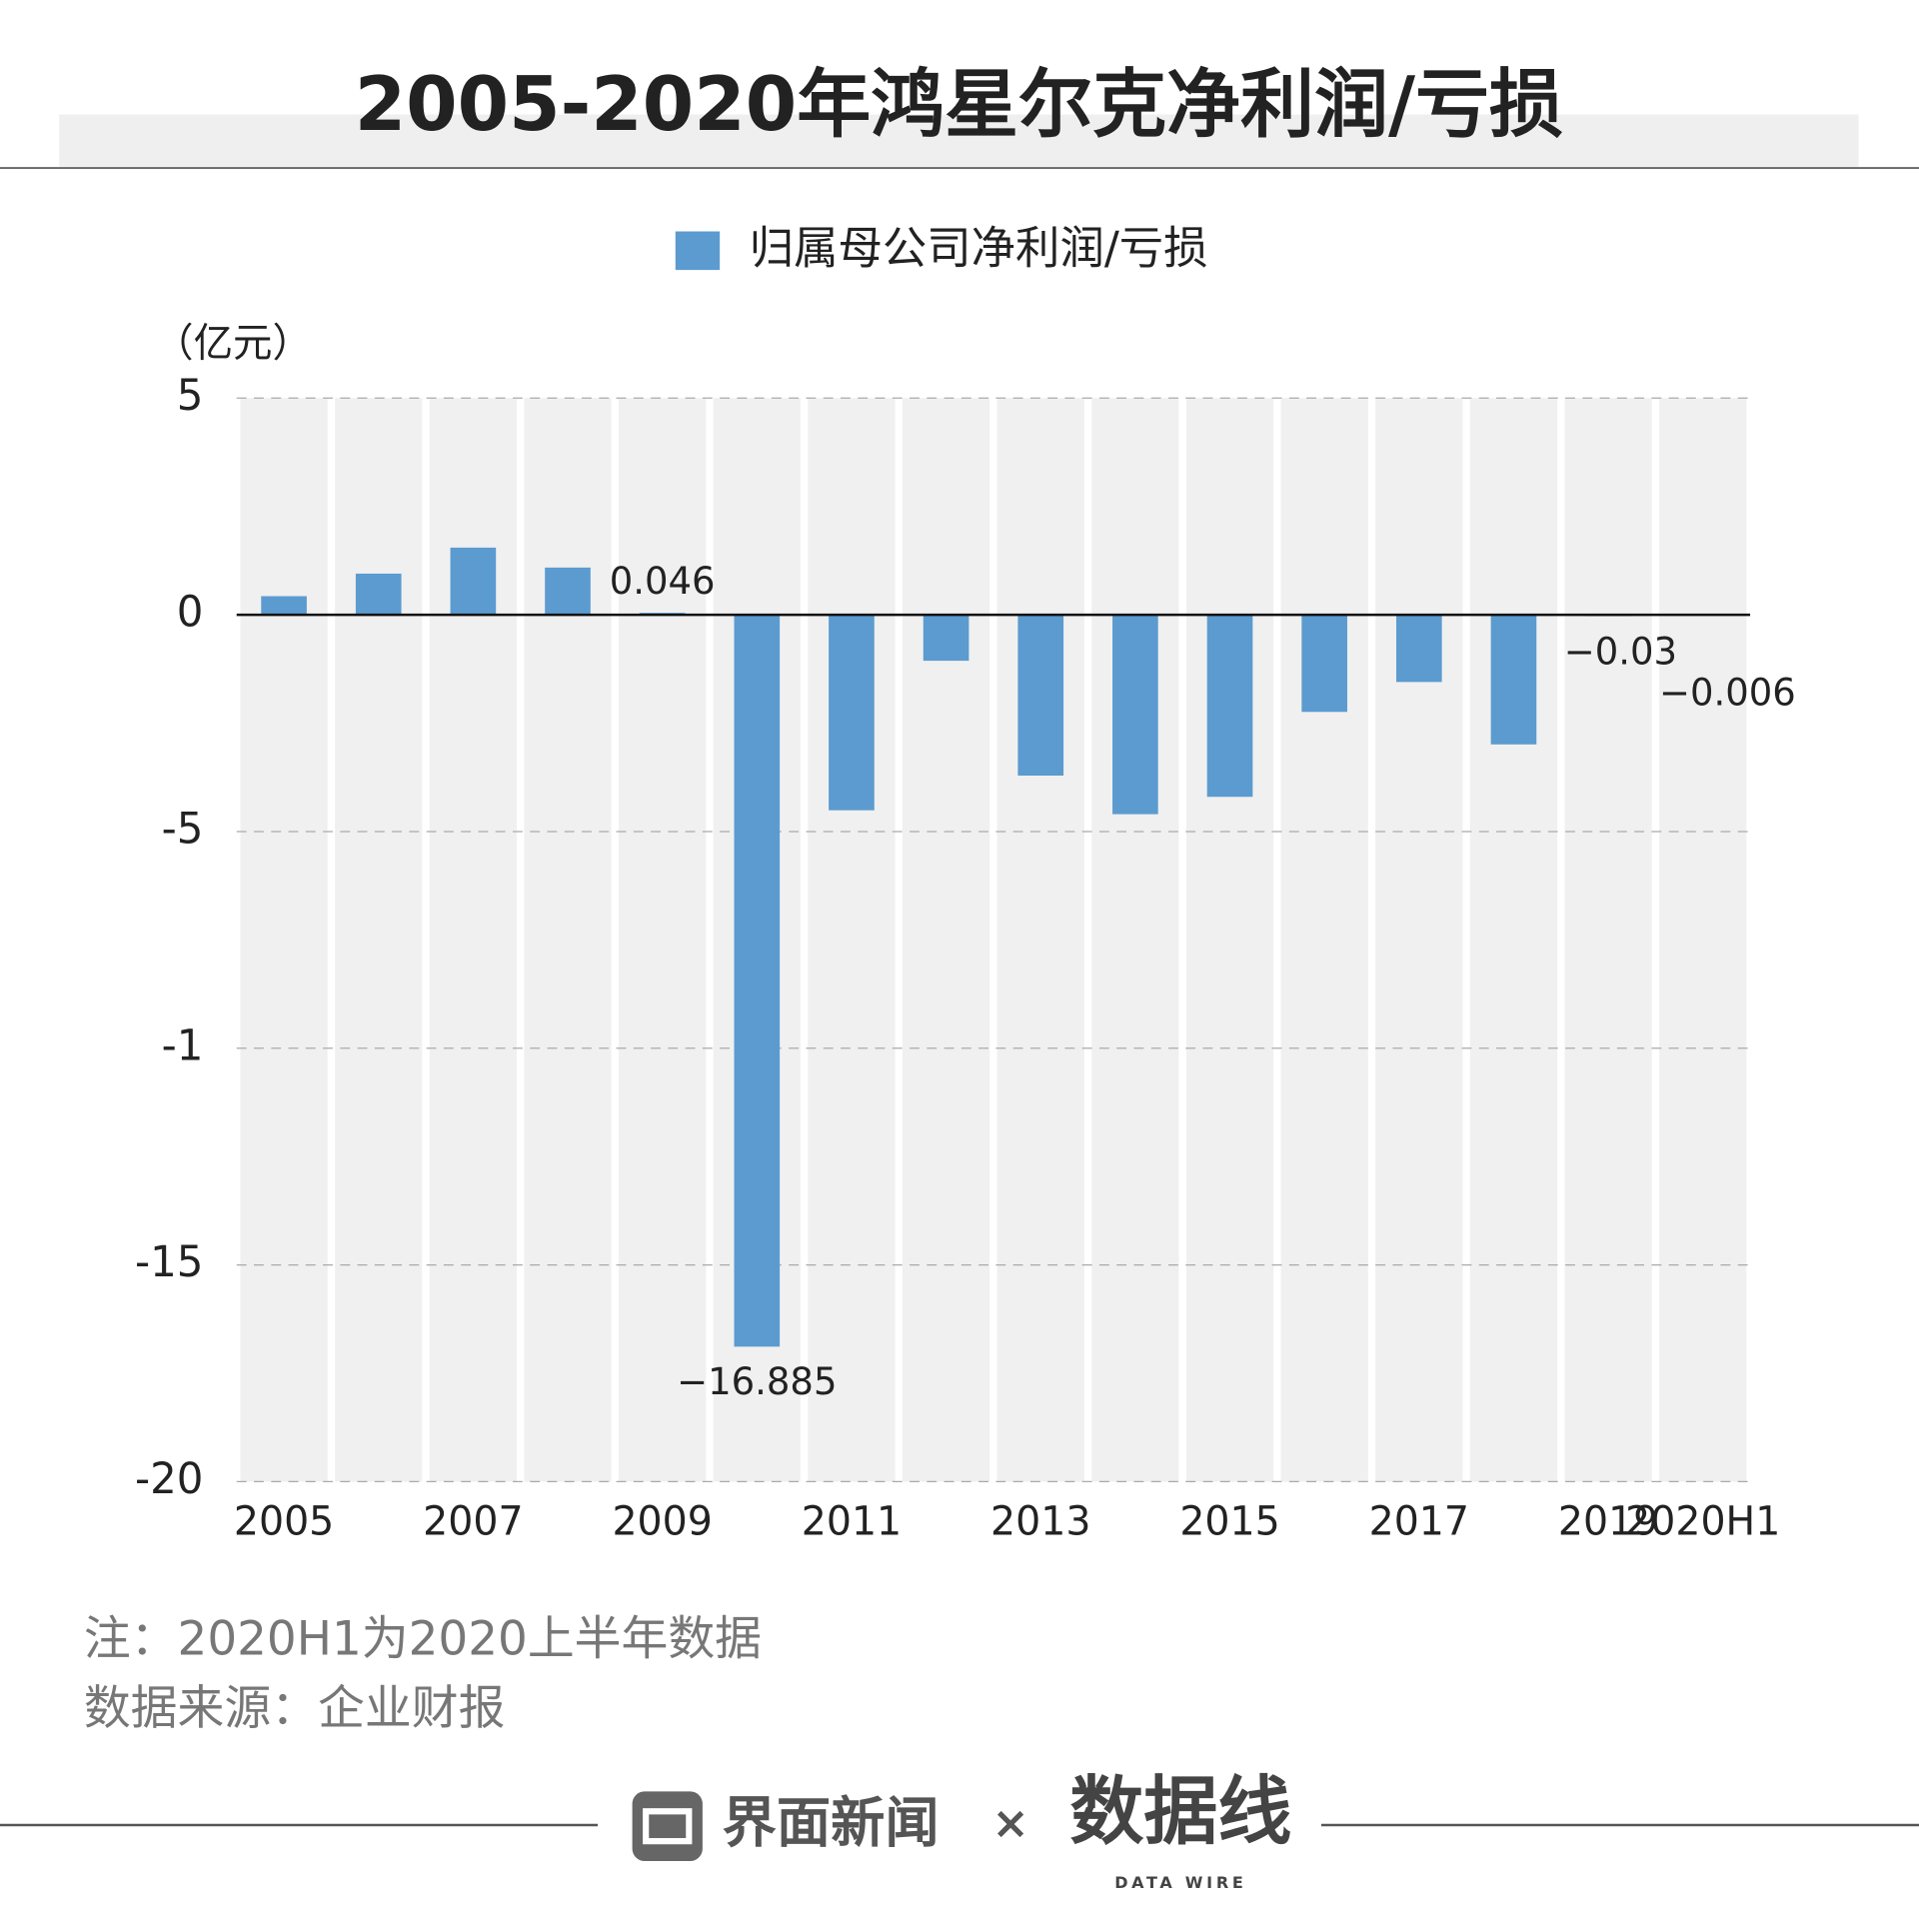 The width and height of the screenshot is (1919, 1932). What do you see at coordinates (233, 343) in the screenshot?
I see `y-unit: （亿元）` at bounding box center [233, 343].